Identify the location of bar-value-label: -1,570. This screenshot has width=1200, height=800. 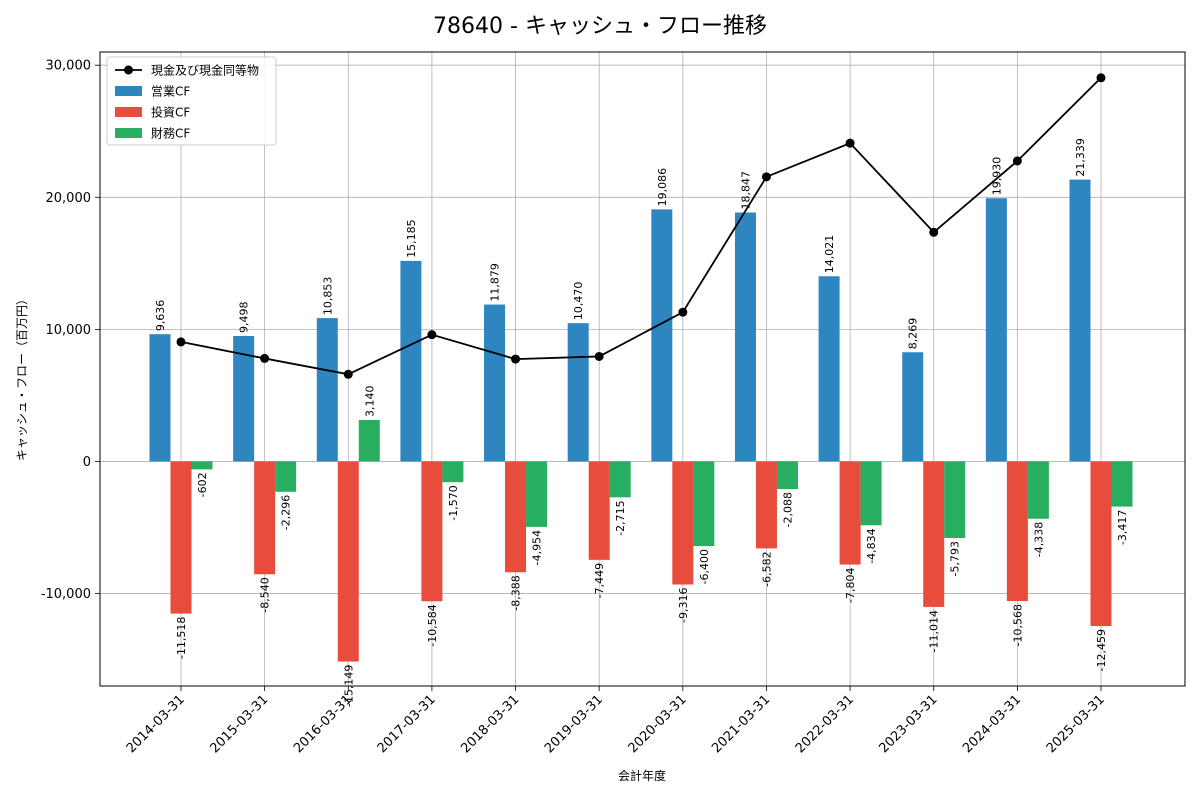
(453, 502).